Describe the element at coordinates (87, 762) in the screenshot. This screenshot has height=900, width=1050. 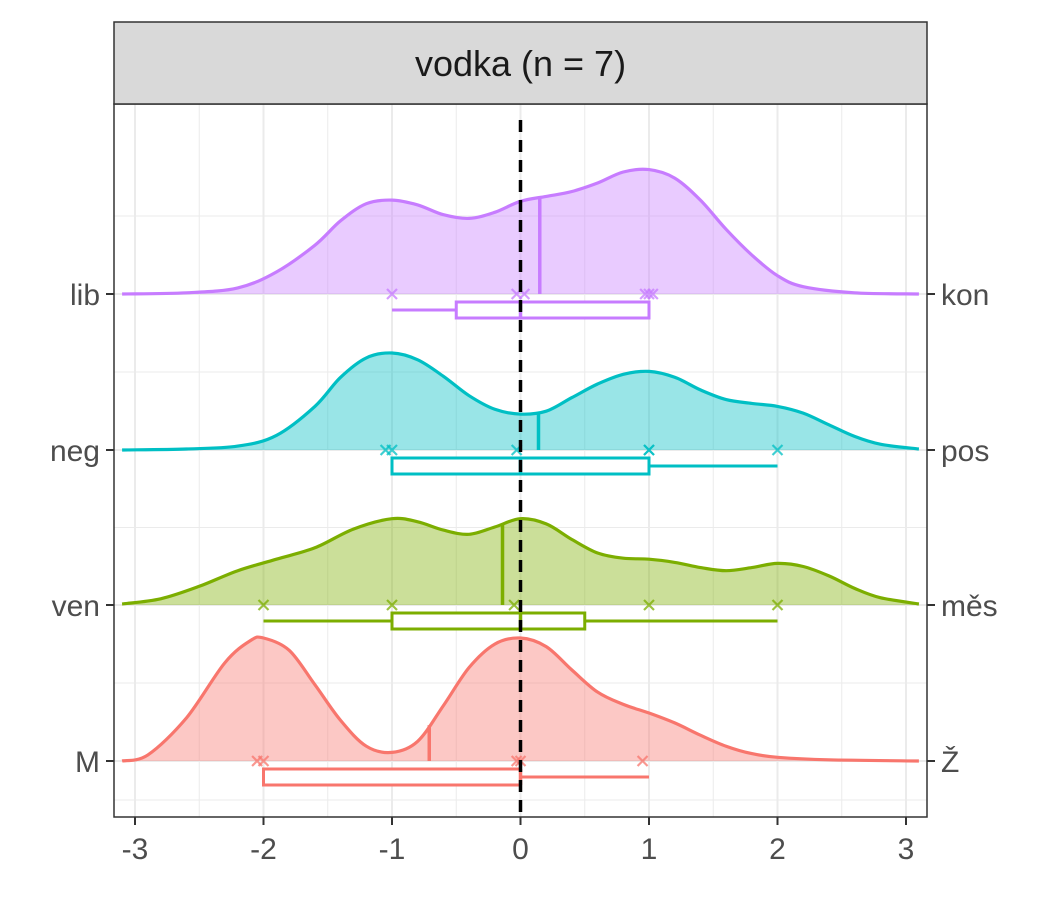
I see `y-tick-label-left: M` at that location.